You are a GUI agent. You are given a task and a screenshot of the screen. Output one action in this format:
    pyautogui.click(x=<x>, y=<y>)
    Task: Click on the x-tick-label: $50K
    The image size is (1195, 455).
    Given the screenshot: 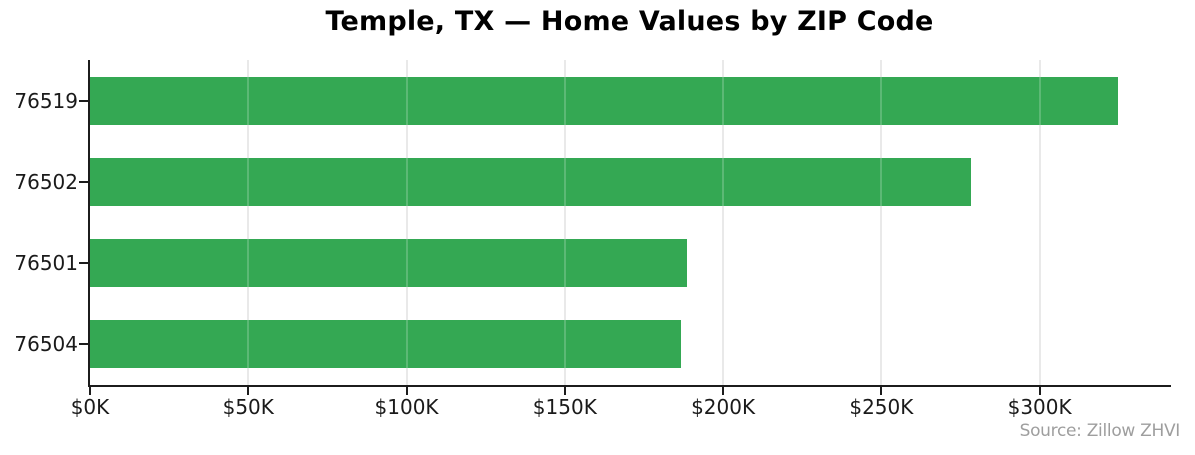 What is the action you would take?
    pyautogui.click(x=248, y=407)
    